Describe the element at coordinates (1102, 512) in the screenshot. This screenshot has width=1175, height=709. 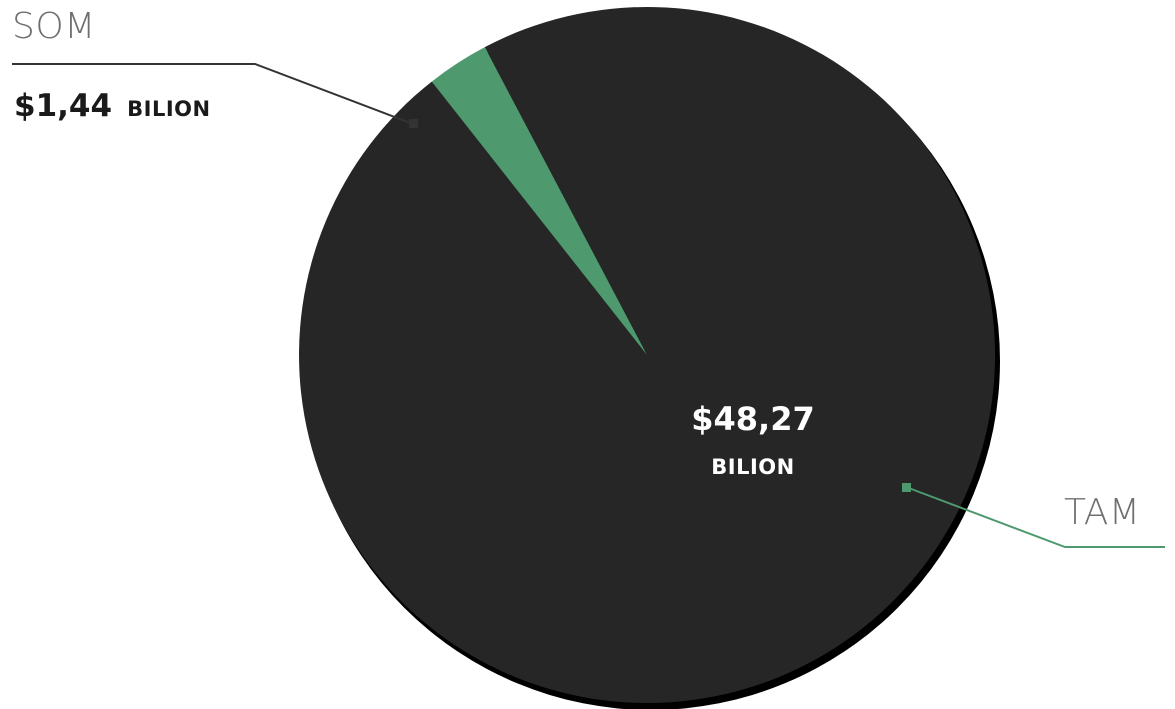
I see `tam-label: TAM` at that location.